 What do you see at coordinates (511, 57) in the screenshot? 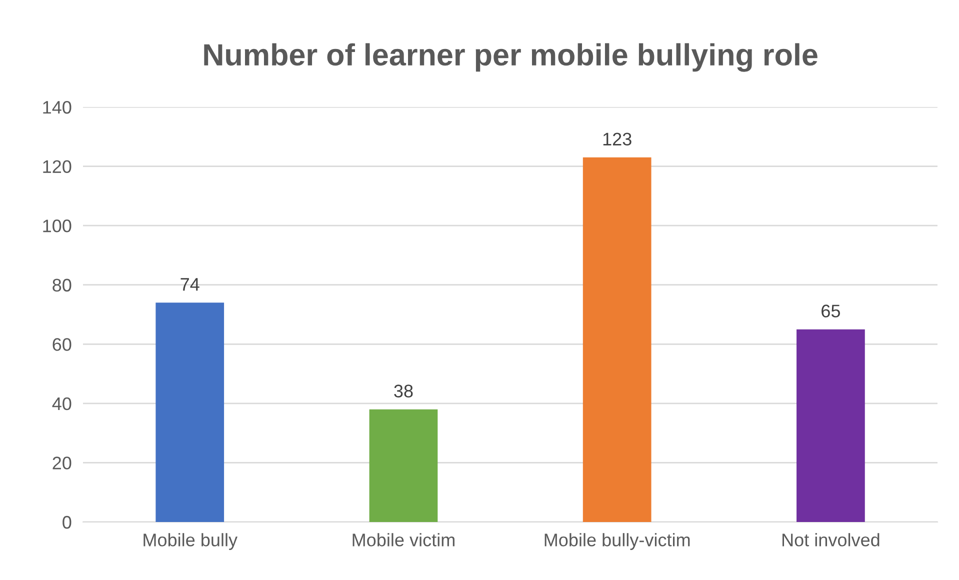
I see `chart-title: Number of learner per mobile bullying role` at bounding box center [511, 57].